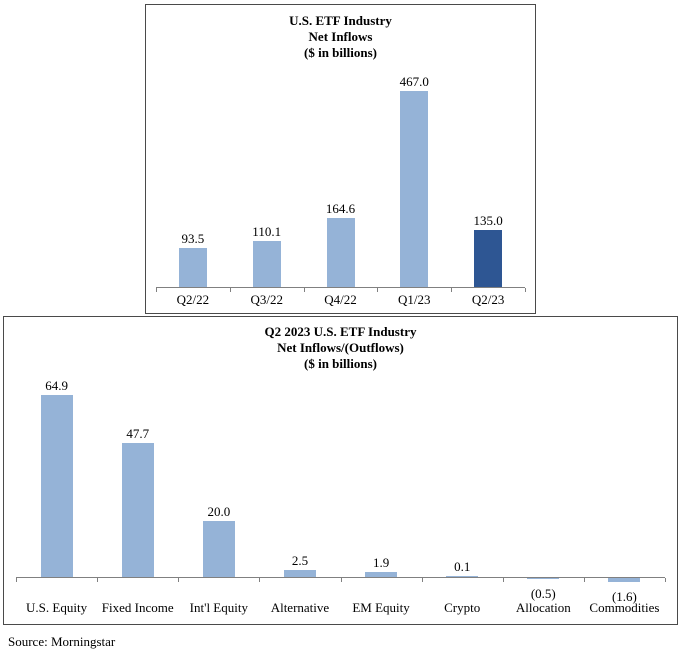 This screenshot has width=682, height=656. I want to click on category-label-Commodities: Commodities, so click(624, 607).